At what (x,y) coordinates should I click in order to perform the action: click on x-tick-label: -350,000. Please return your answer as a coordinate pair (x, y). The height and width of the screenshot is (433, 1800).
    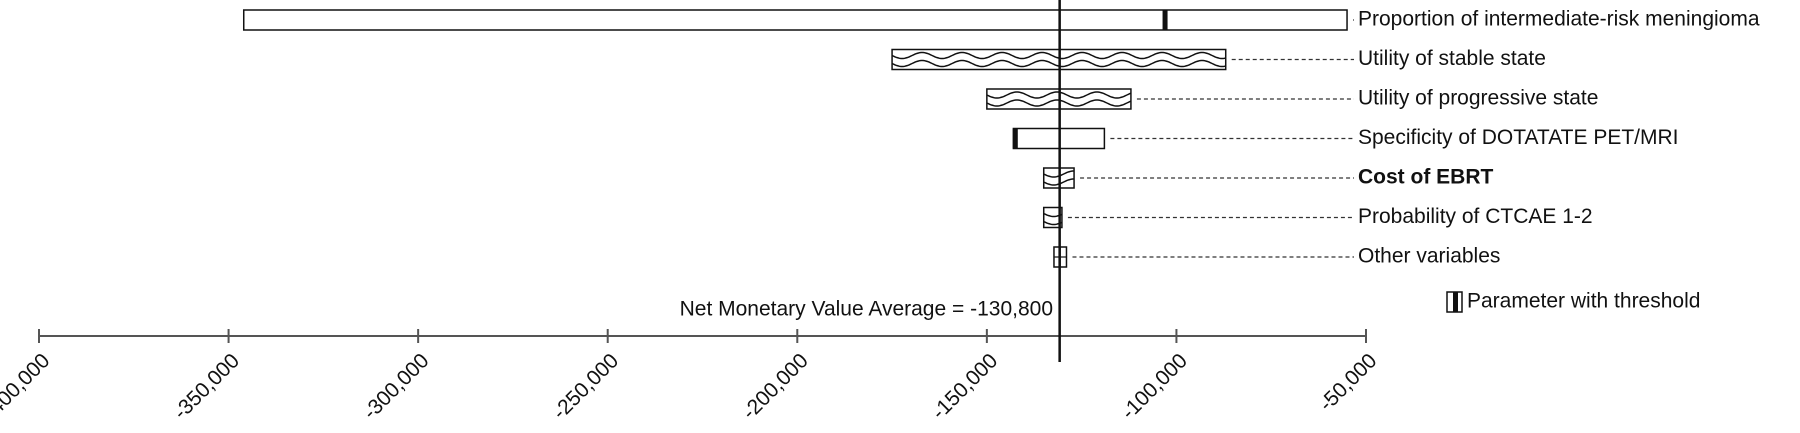
    Looking at the image, I should click on (206, 386).